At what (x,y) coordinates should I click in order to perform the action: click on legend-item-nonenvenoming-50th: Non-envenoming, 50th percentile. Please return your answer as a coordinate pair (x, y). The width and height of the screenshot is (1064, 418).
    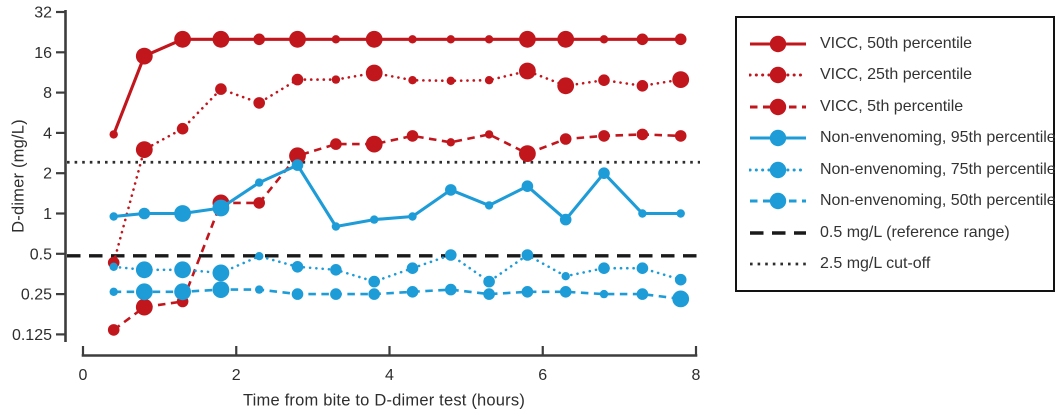
    Looking at the image, I should click on (902, 201).